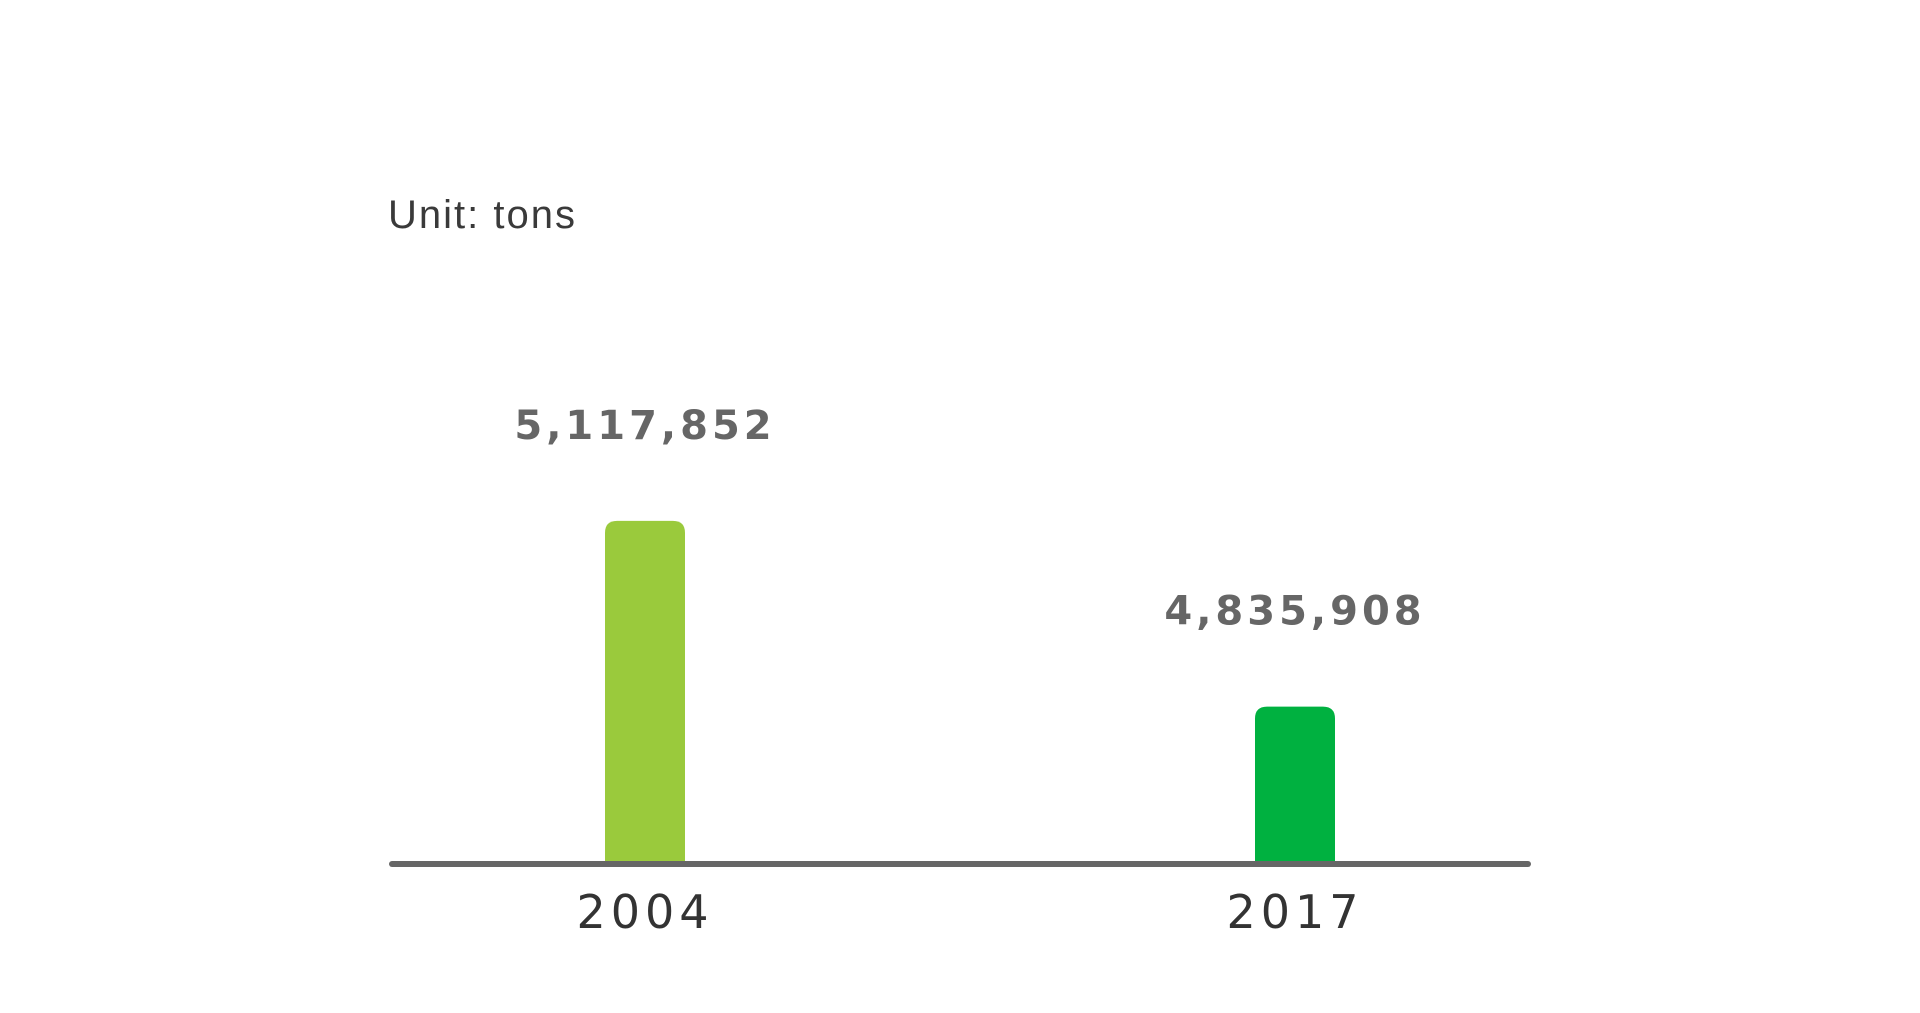 The image size is (1920, 1013). I want to click on bars-group, so click(970, 691).